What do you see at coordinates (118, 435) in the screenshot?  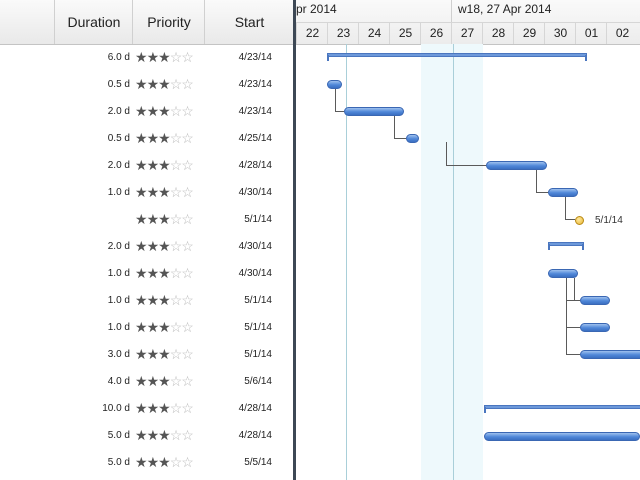 I see `duration-cell: 5.0 d` at bounding box center [118, 435].